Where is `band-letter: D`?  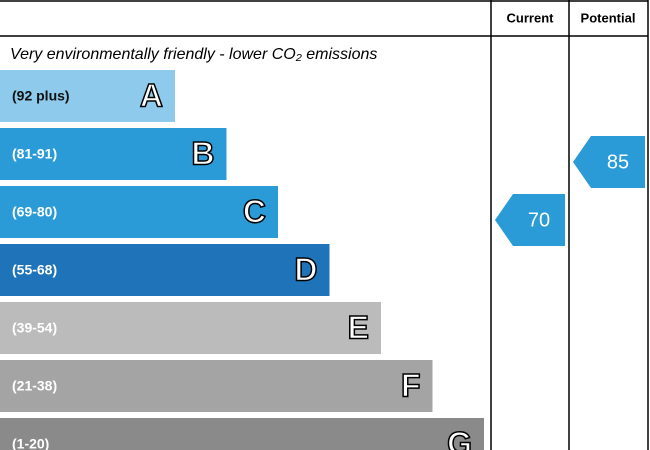
band-letter: D is located at coordinates (305, 269).